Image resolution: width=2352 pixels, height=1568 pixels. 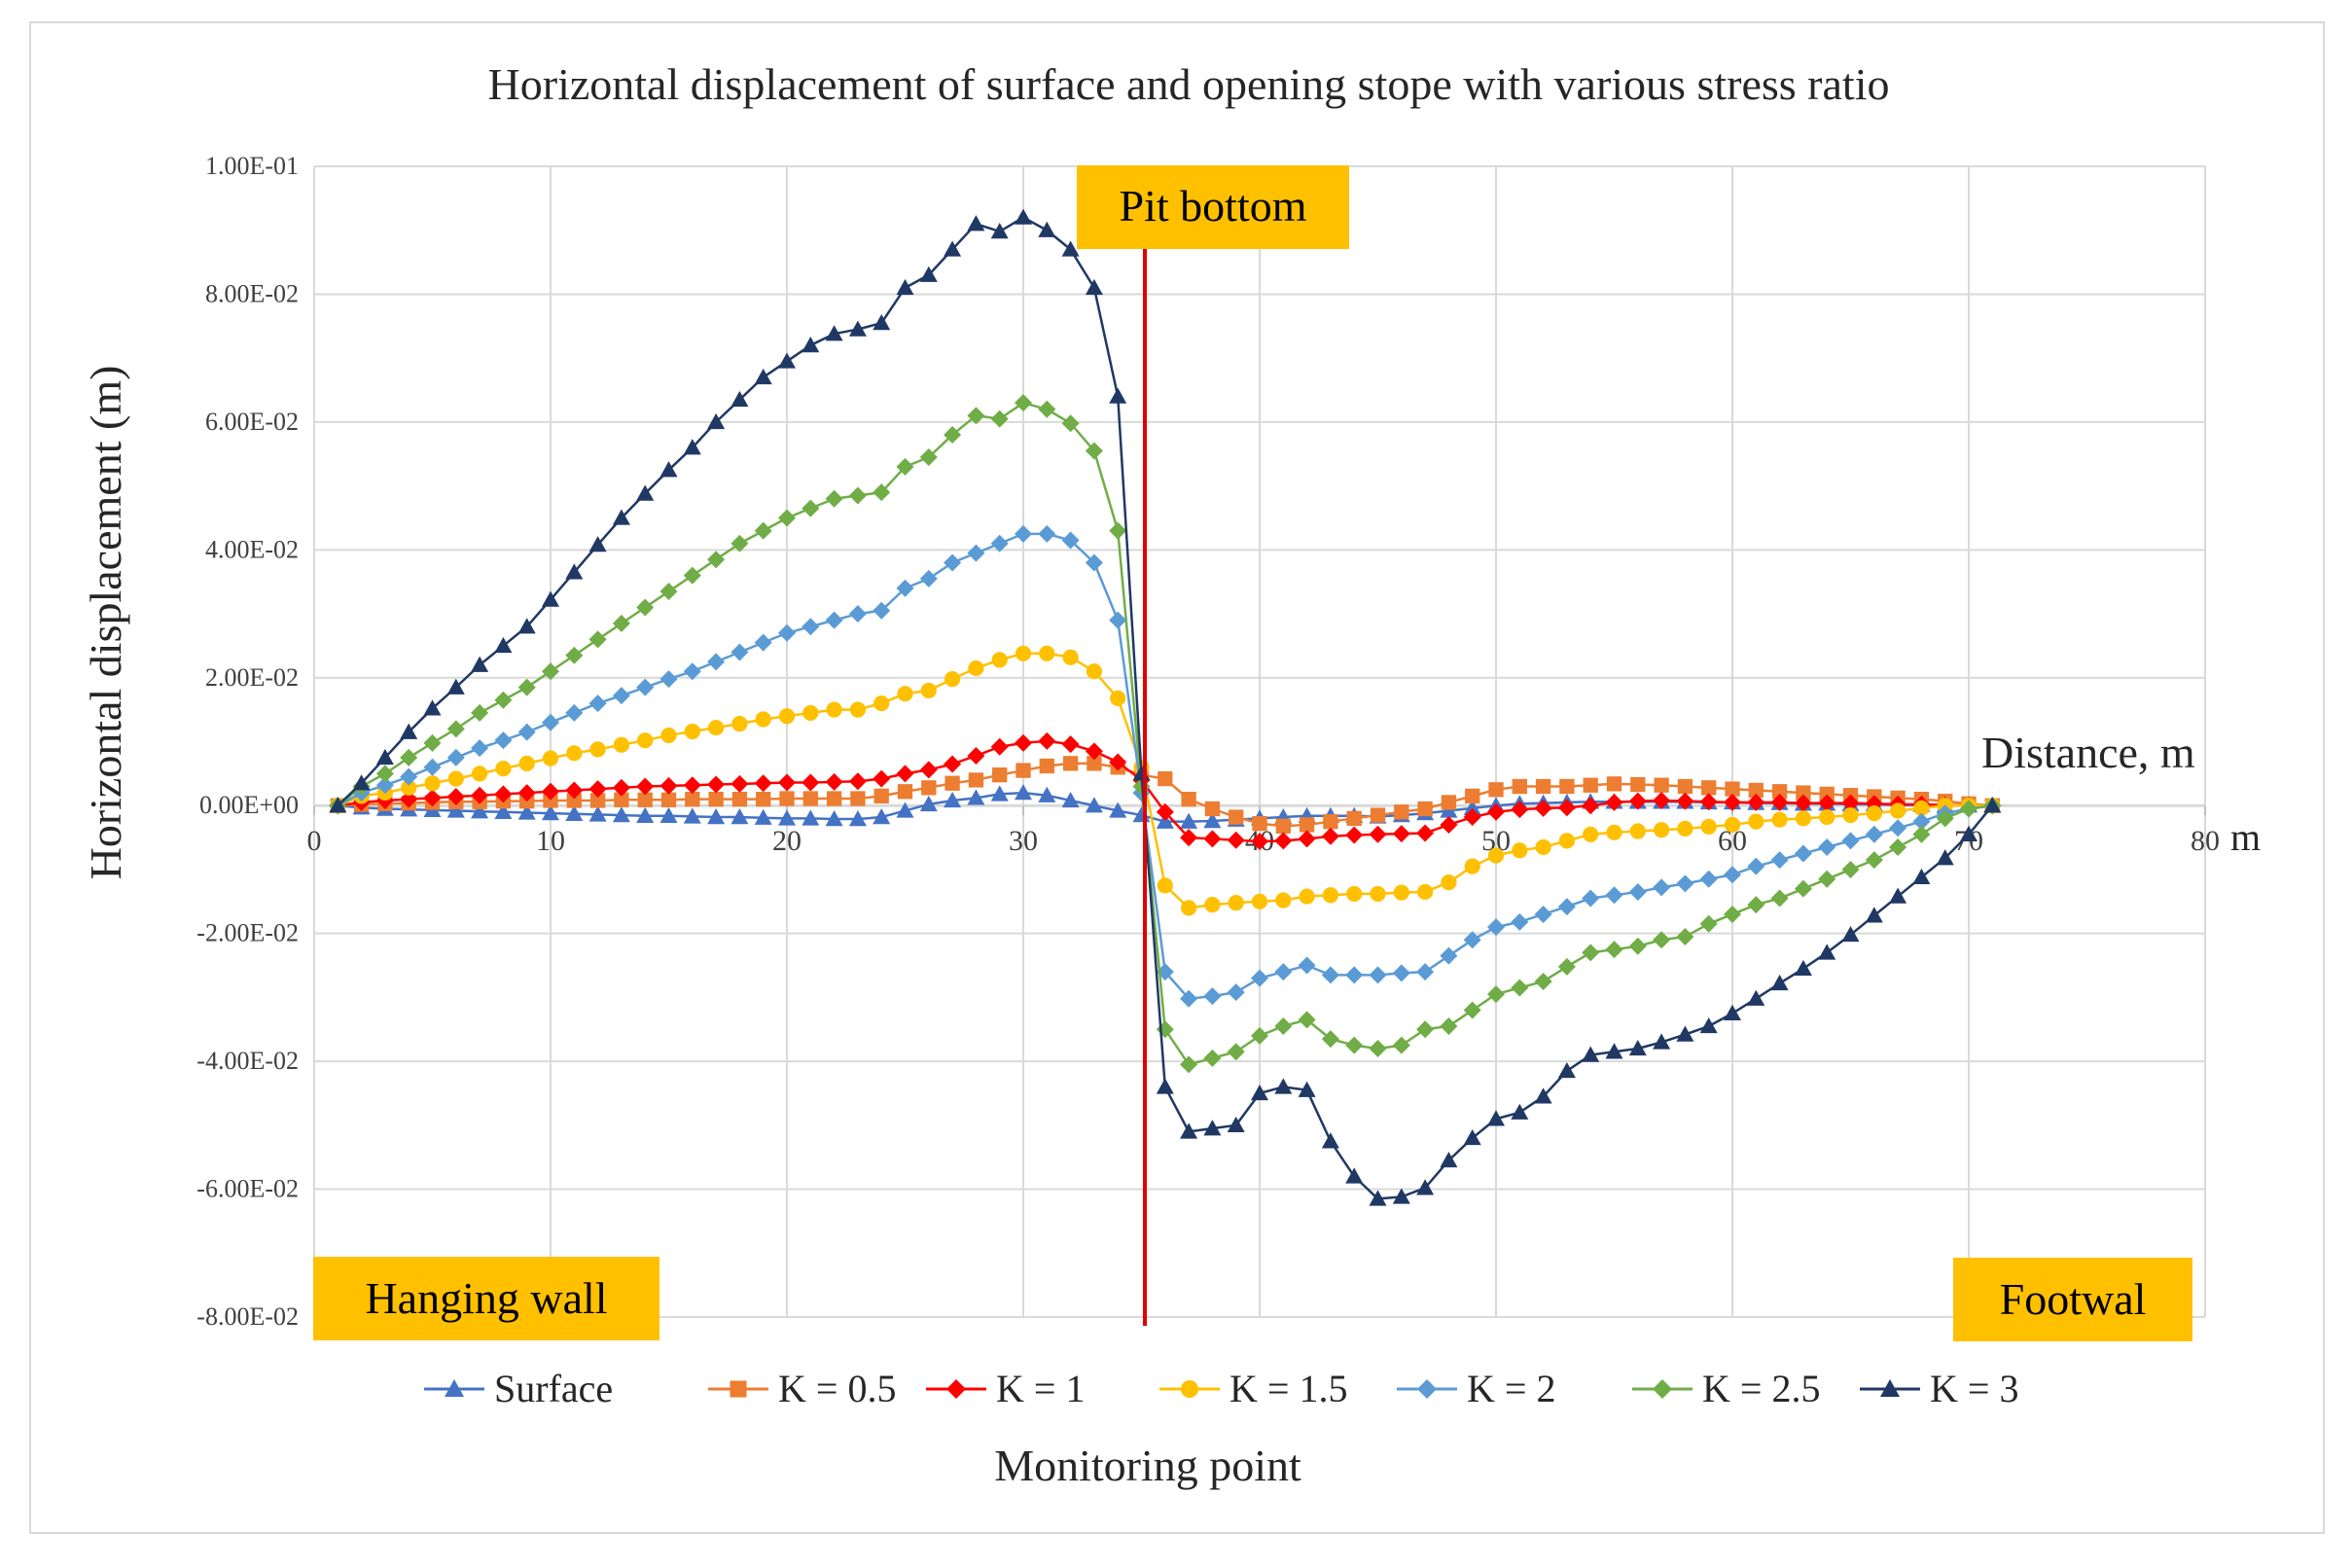 What do you see at coordinates (837, 1388) in the screenshot?
I see `legend-label: K = 0.5` at bounding box center [837, 1388].